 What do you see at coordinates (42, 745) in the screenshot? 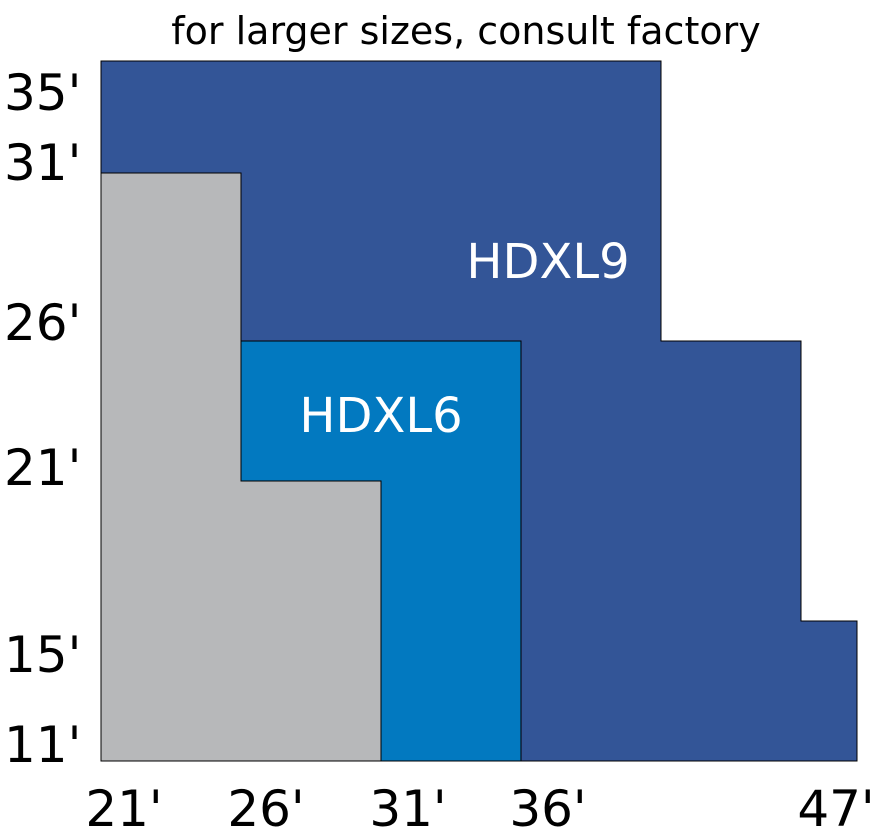
I see `y-tick-label: 11'` at bounding box center [42, 745].